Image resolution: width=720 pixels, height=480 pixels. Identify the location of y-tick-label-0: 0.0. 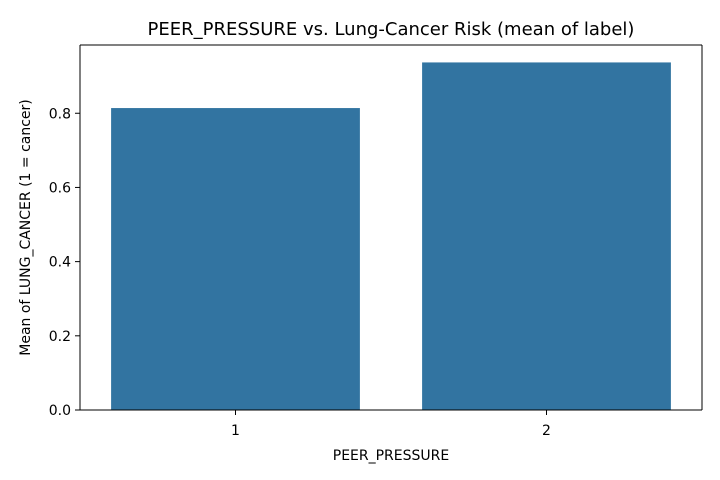
(60, 411).